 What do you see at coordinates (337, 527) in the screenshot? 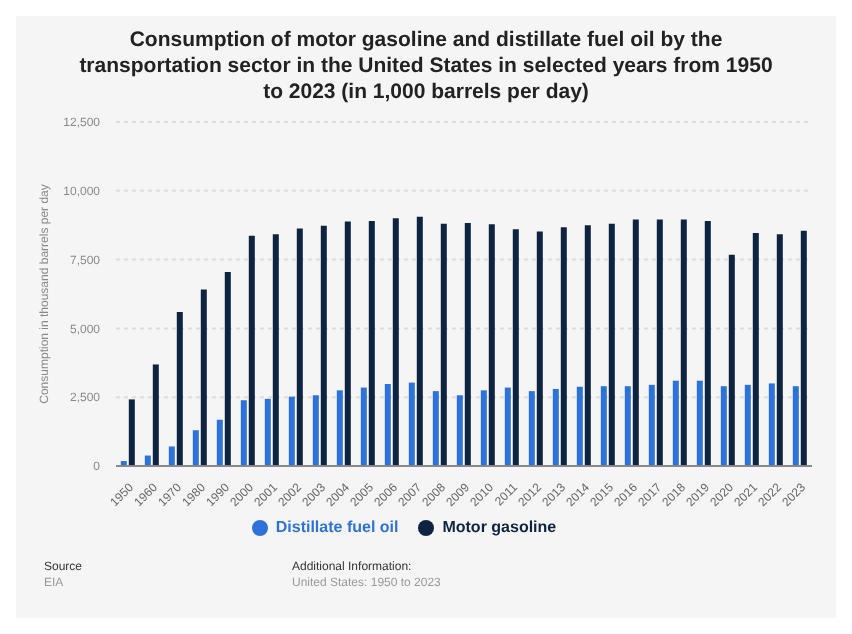
I see `legend-label: Distillate fuel oil` at bounding box center [337, 527].